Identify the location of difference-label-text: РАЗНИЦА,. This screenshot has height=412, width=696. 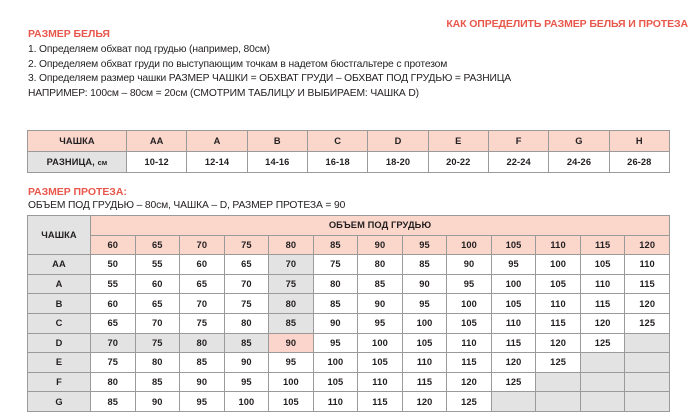
(70, 162).